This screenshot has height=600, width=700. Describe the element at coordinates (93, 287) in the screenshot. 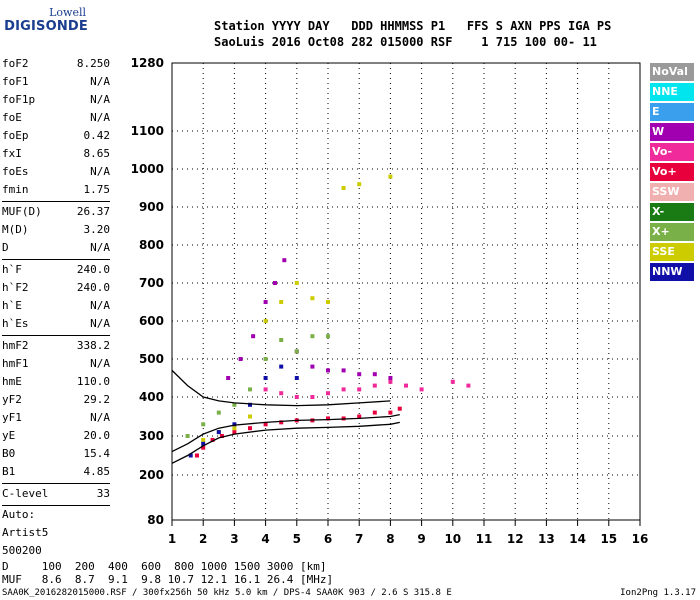

I see `param-value: 240.0` at that location.